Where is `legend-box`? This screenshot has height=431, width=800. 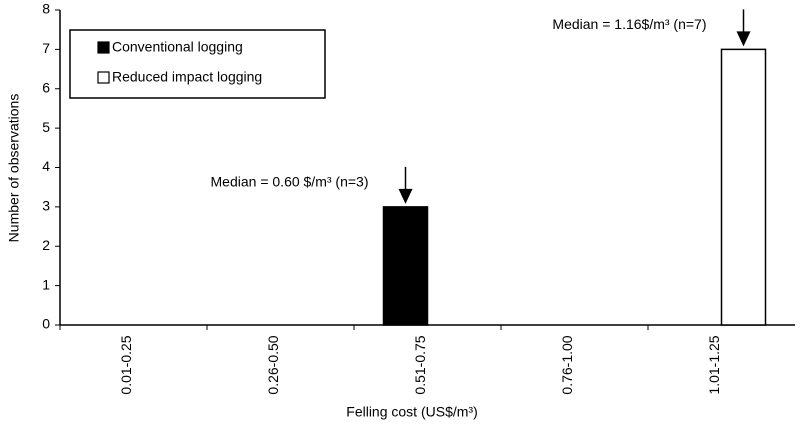
legend-box is located at coordinates (197, 64).